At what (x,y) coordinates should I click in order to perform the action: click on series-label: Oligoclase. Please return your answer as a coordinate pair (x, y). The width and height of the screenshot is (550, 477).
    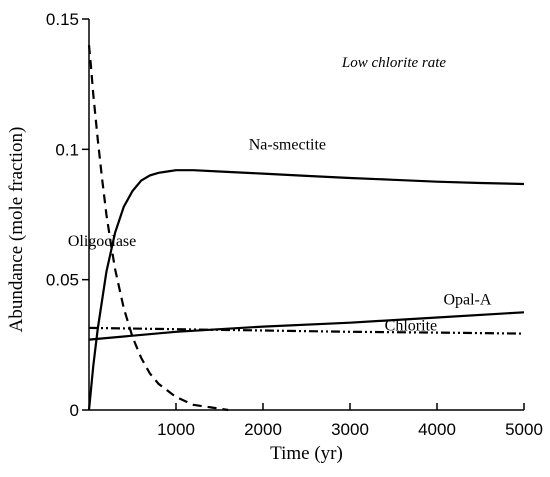
    Looking at the image, I should click on (102, 241).